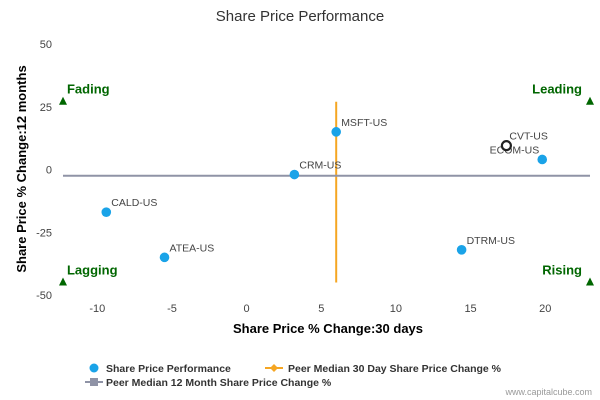 This screenshot has width=600, height=400. I want to click on chart-title: Share Price Performance, so click(300, 16).